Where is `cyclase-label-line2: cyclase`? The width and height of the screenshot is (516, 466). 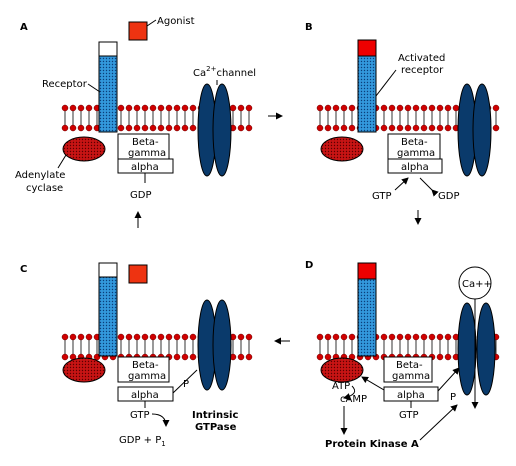
cyclase-label-line2: cyclase is located at coordinates (44, 188).